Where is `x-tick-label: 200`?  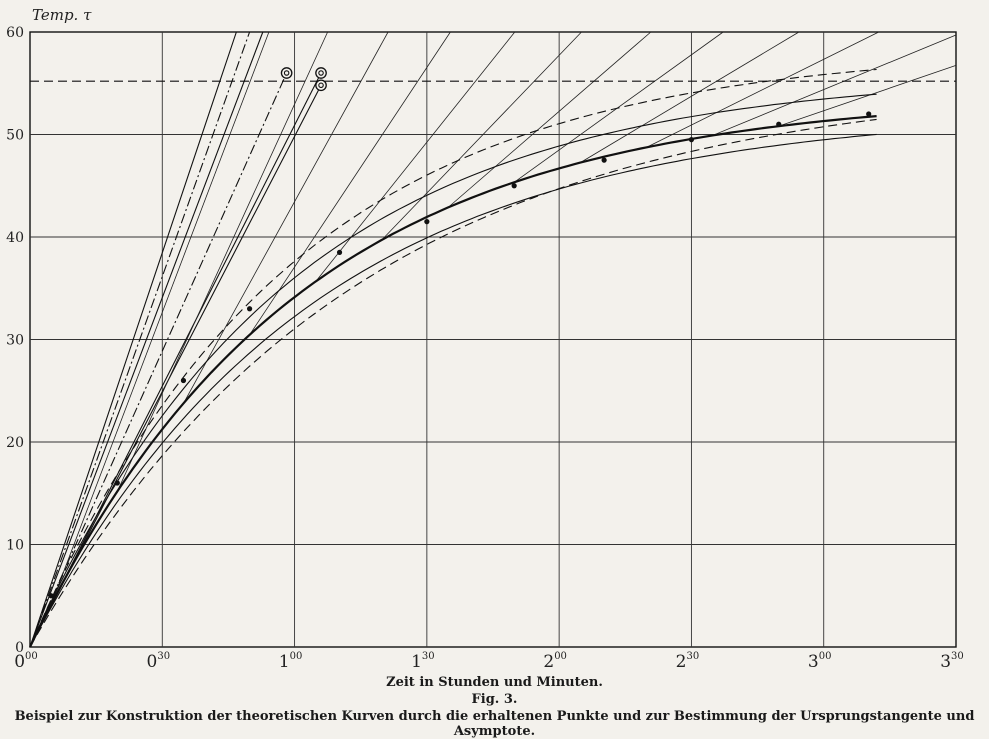 x-tick-label: 200 is located at coordinates (555, 661).